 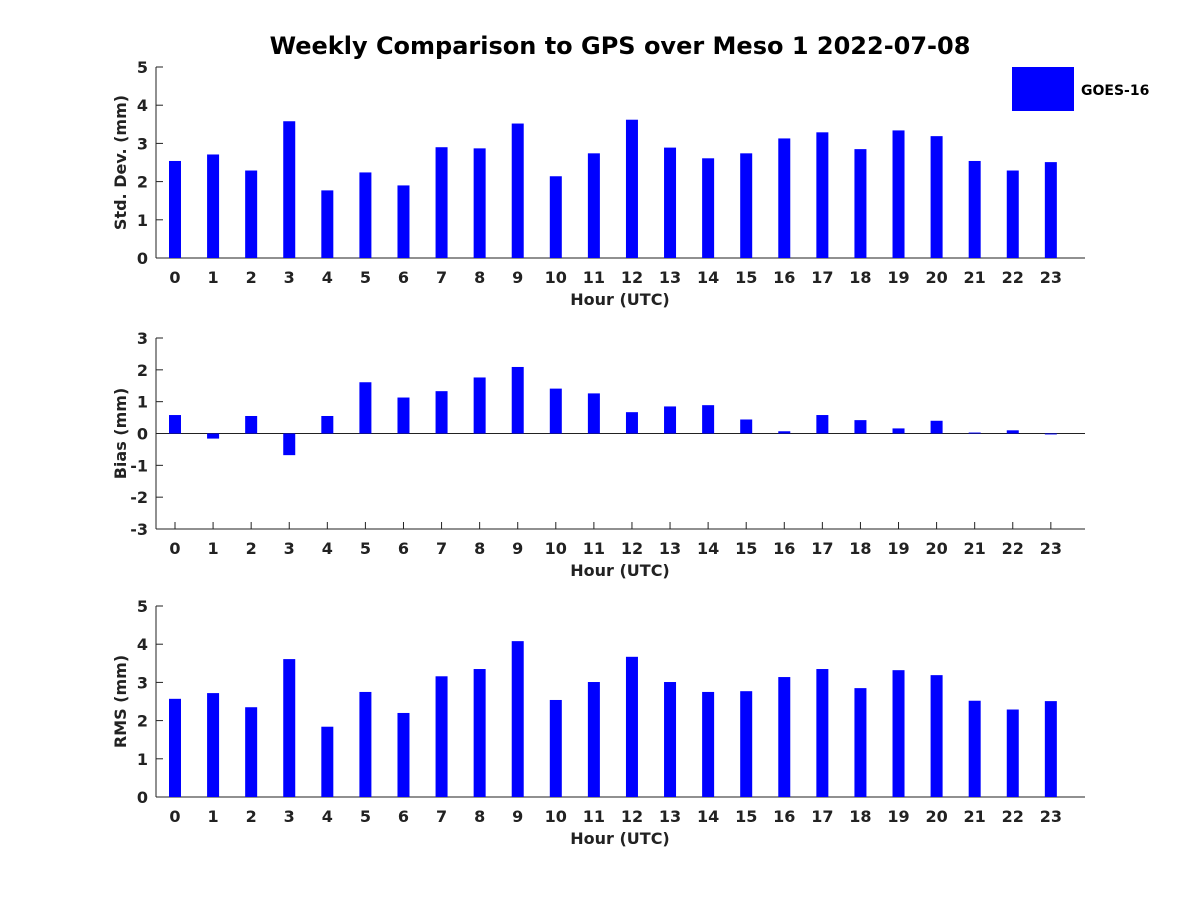 What do you see at coordinates (120, 434) in the screenshot?
I see `bias-y-label: Bias (mm)` at bounding box center [120, 434].